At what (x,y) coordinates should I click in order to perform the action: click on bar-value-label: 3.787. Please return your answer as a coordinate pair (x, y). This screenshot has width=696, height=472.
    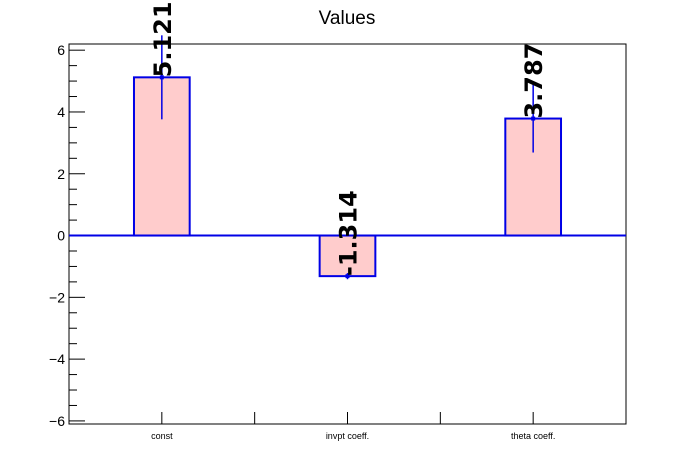
    Looking at the image, I should click on (534, 81).